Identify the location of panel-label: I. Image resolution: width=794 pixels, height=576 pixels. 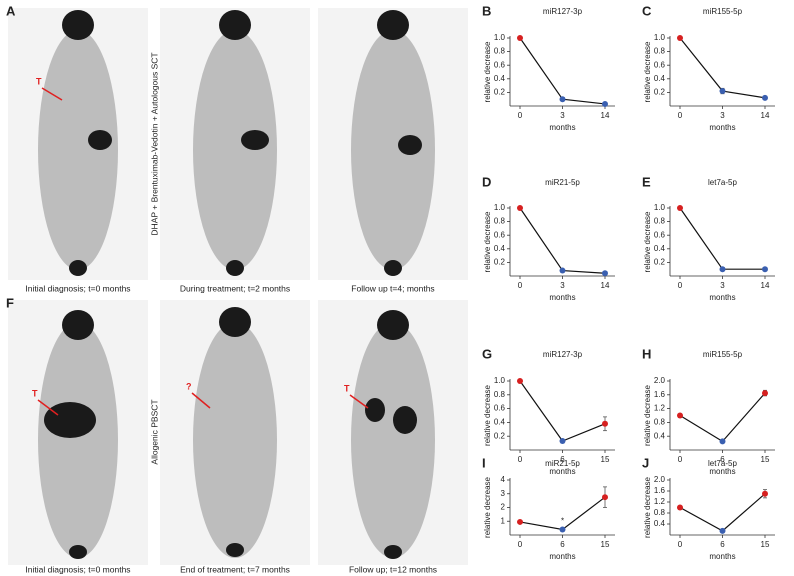
(484, 462).